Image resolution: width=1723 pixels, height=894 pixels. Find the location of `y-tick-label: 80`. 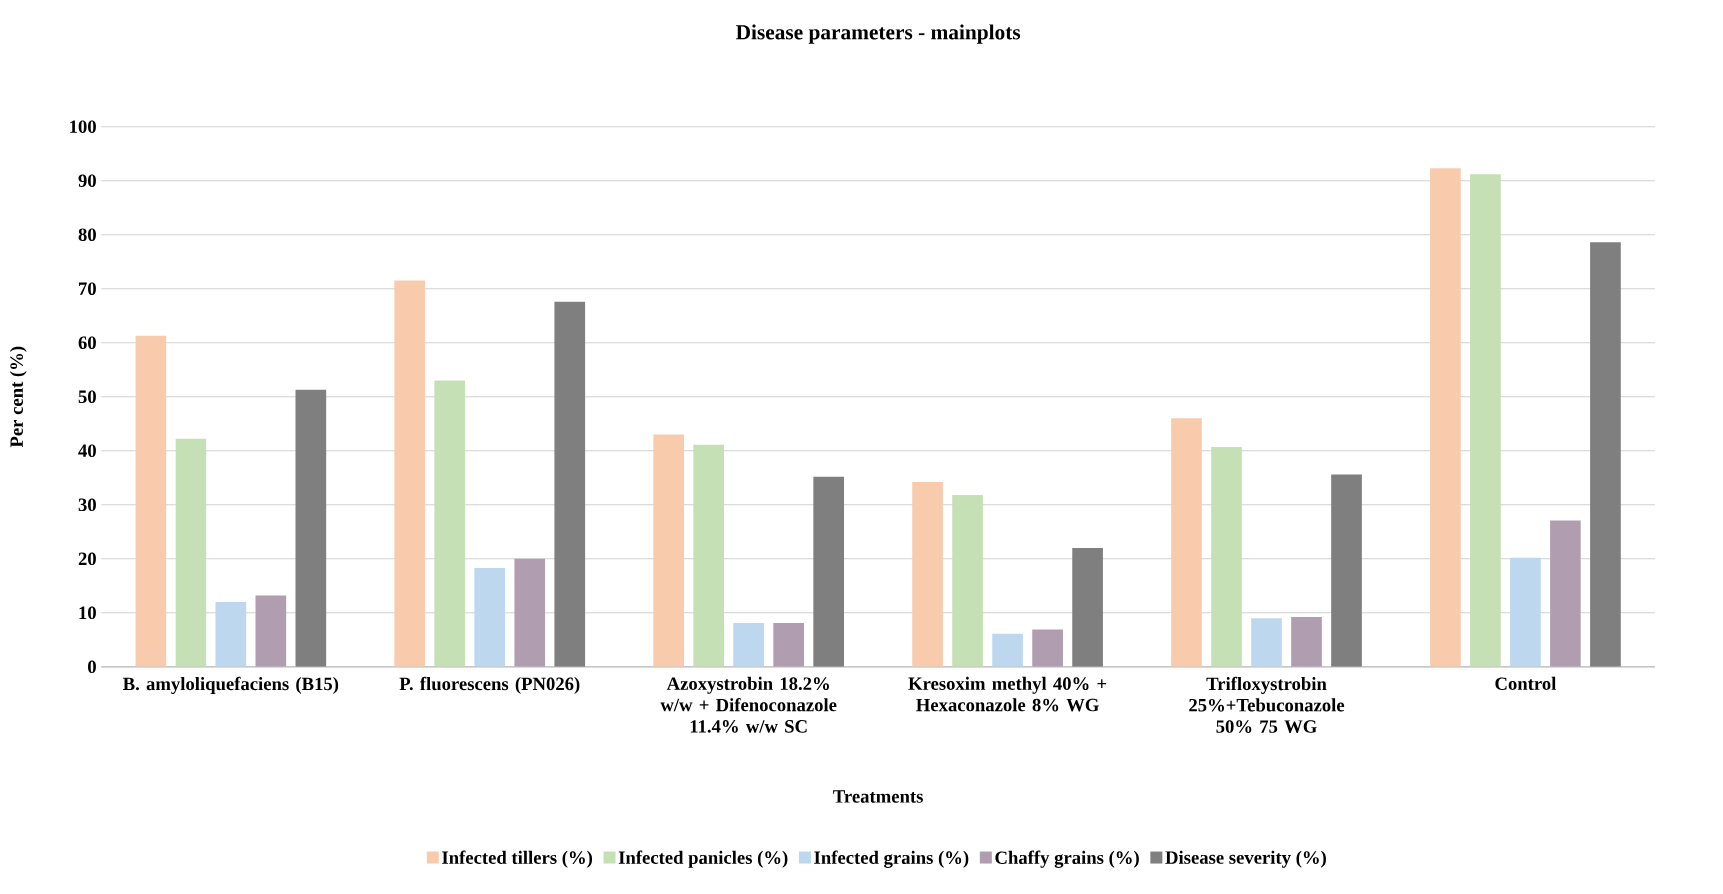

y-tick-label: 80 is located at coordinates (87, 235).